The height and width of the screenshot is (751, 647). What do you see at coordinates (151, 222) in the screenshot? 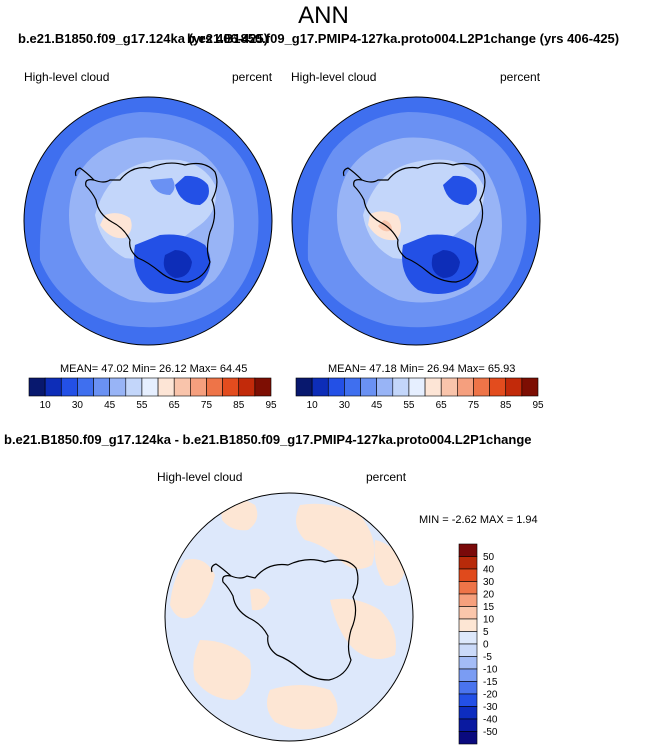
I see `map1-antarctica-coastline` at bounding box center [151, 222].